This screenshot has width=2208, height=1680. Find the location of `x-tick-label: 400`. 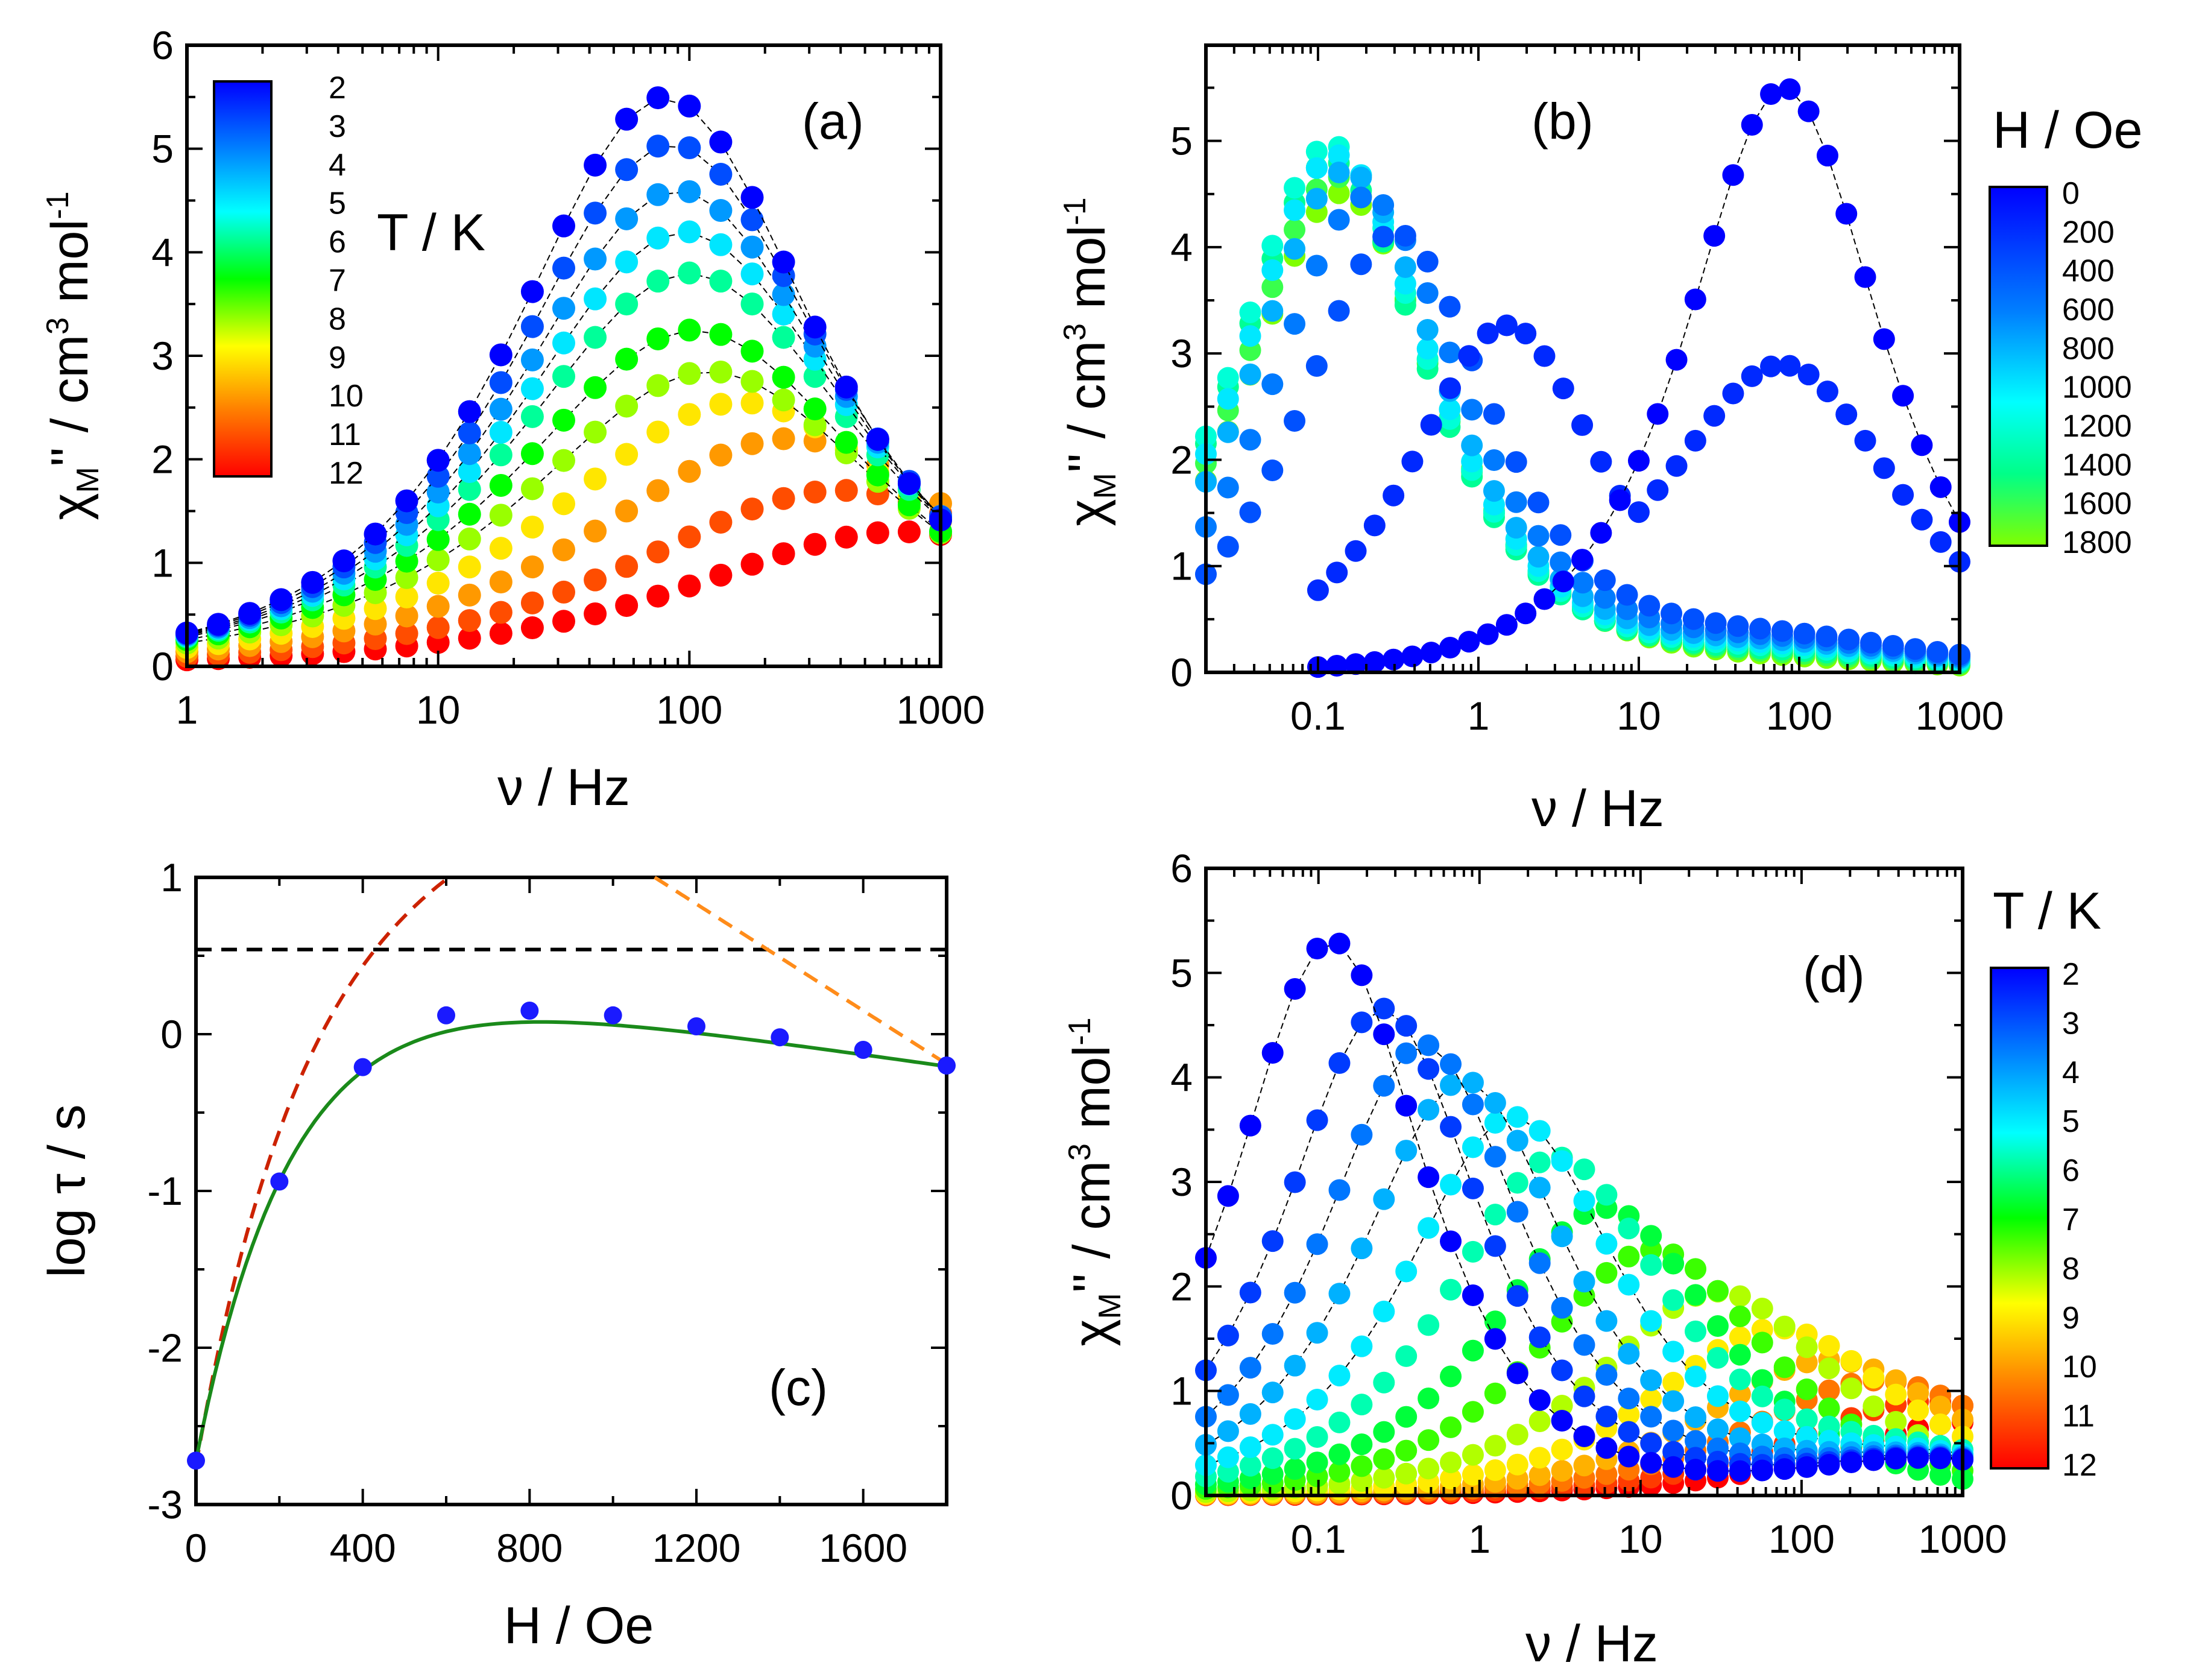

x-tick-label: 400 is located at coordinates (363, 1548).